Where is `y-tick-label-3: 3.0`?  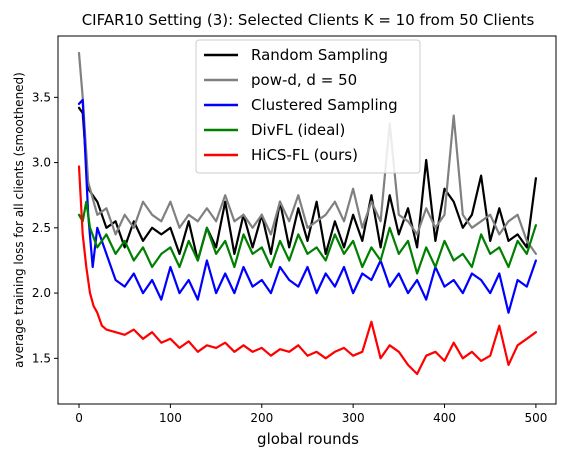
y-tick-label-3: 3.0 is located at coordinates (41, 163).